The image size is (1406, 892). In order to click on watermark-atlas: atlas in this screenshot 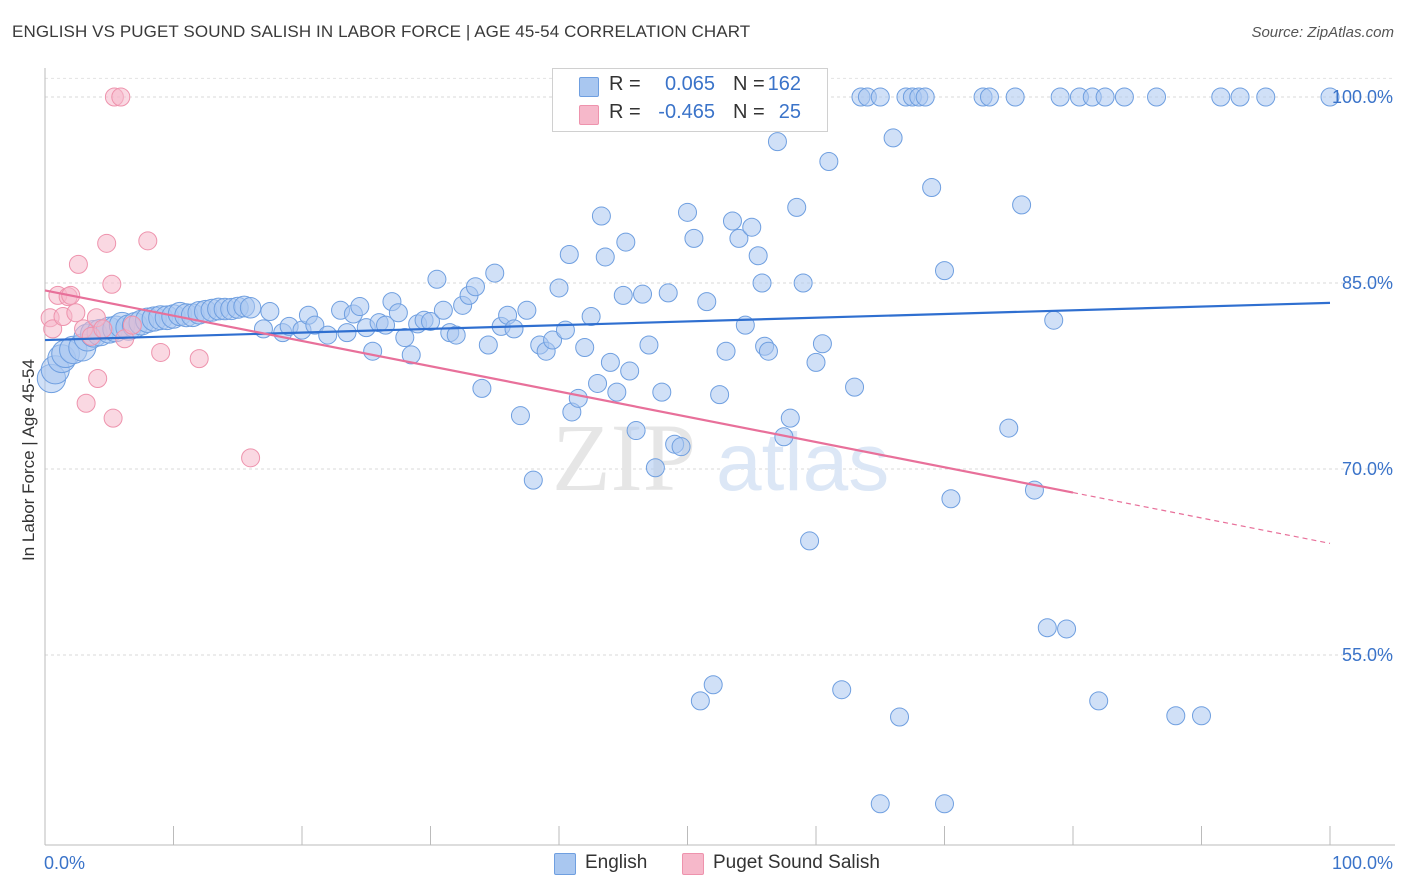, I will do `click(802, 462)`.